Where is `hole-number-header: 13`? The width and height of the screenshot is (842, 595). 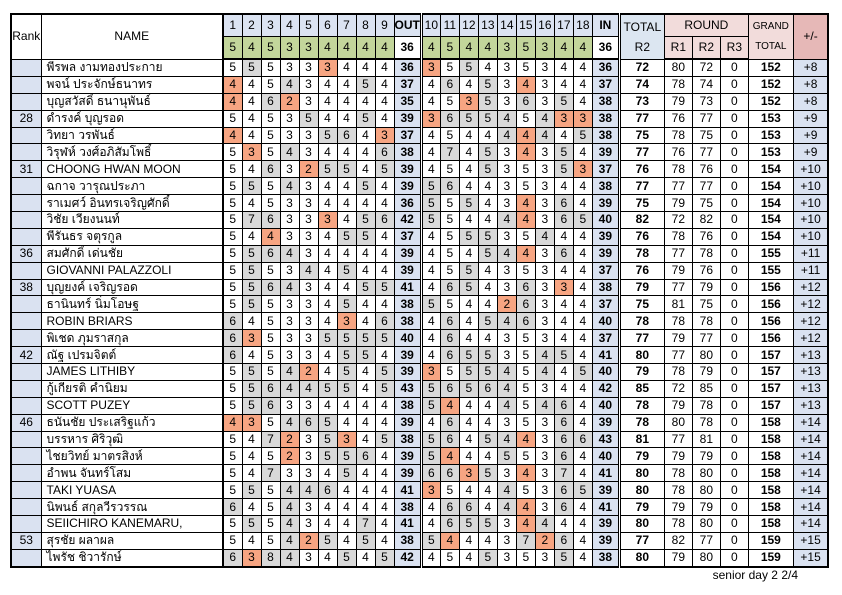 hole-number-header: 13 is located at coordinates (487, 25).